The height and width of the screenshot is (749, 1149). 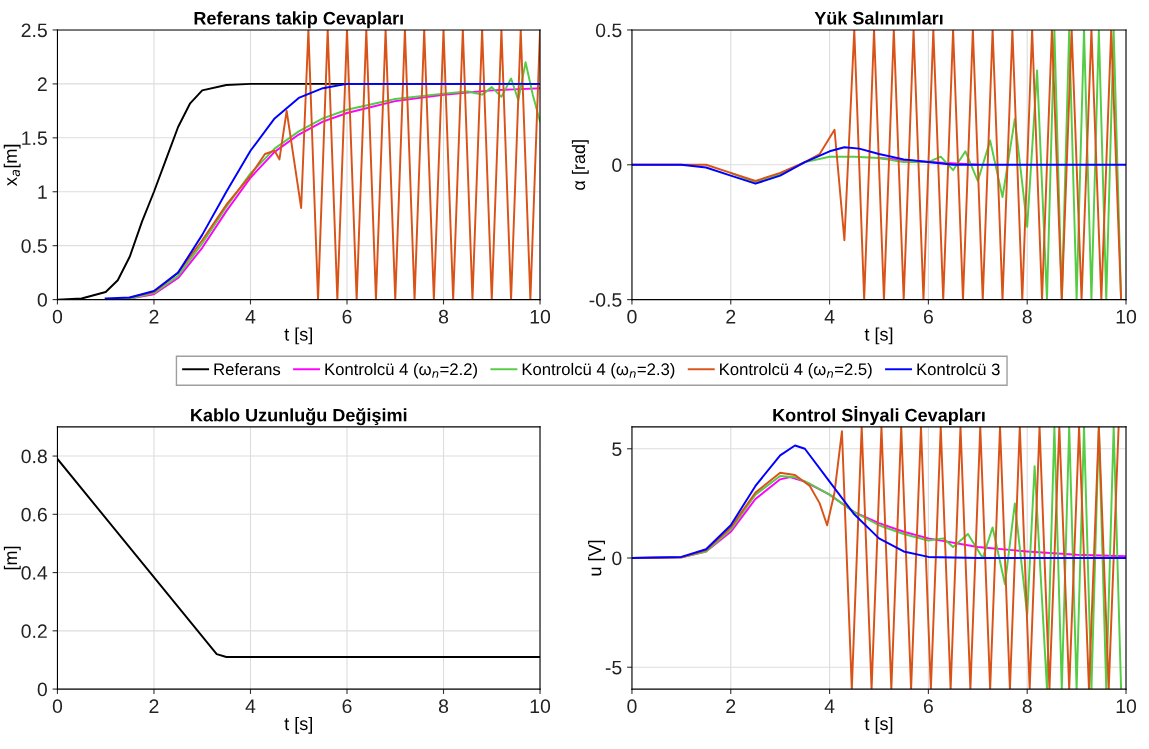 I want to click on y-tick-label: -0.5, so click(x=605, y=300).